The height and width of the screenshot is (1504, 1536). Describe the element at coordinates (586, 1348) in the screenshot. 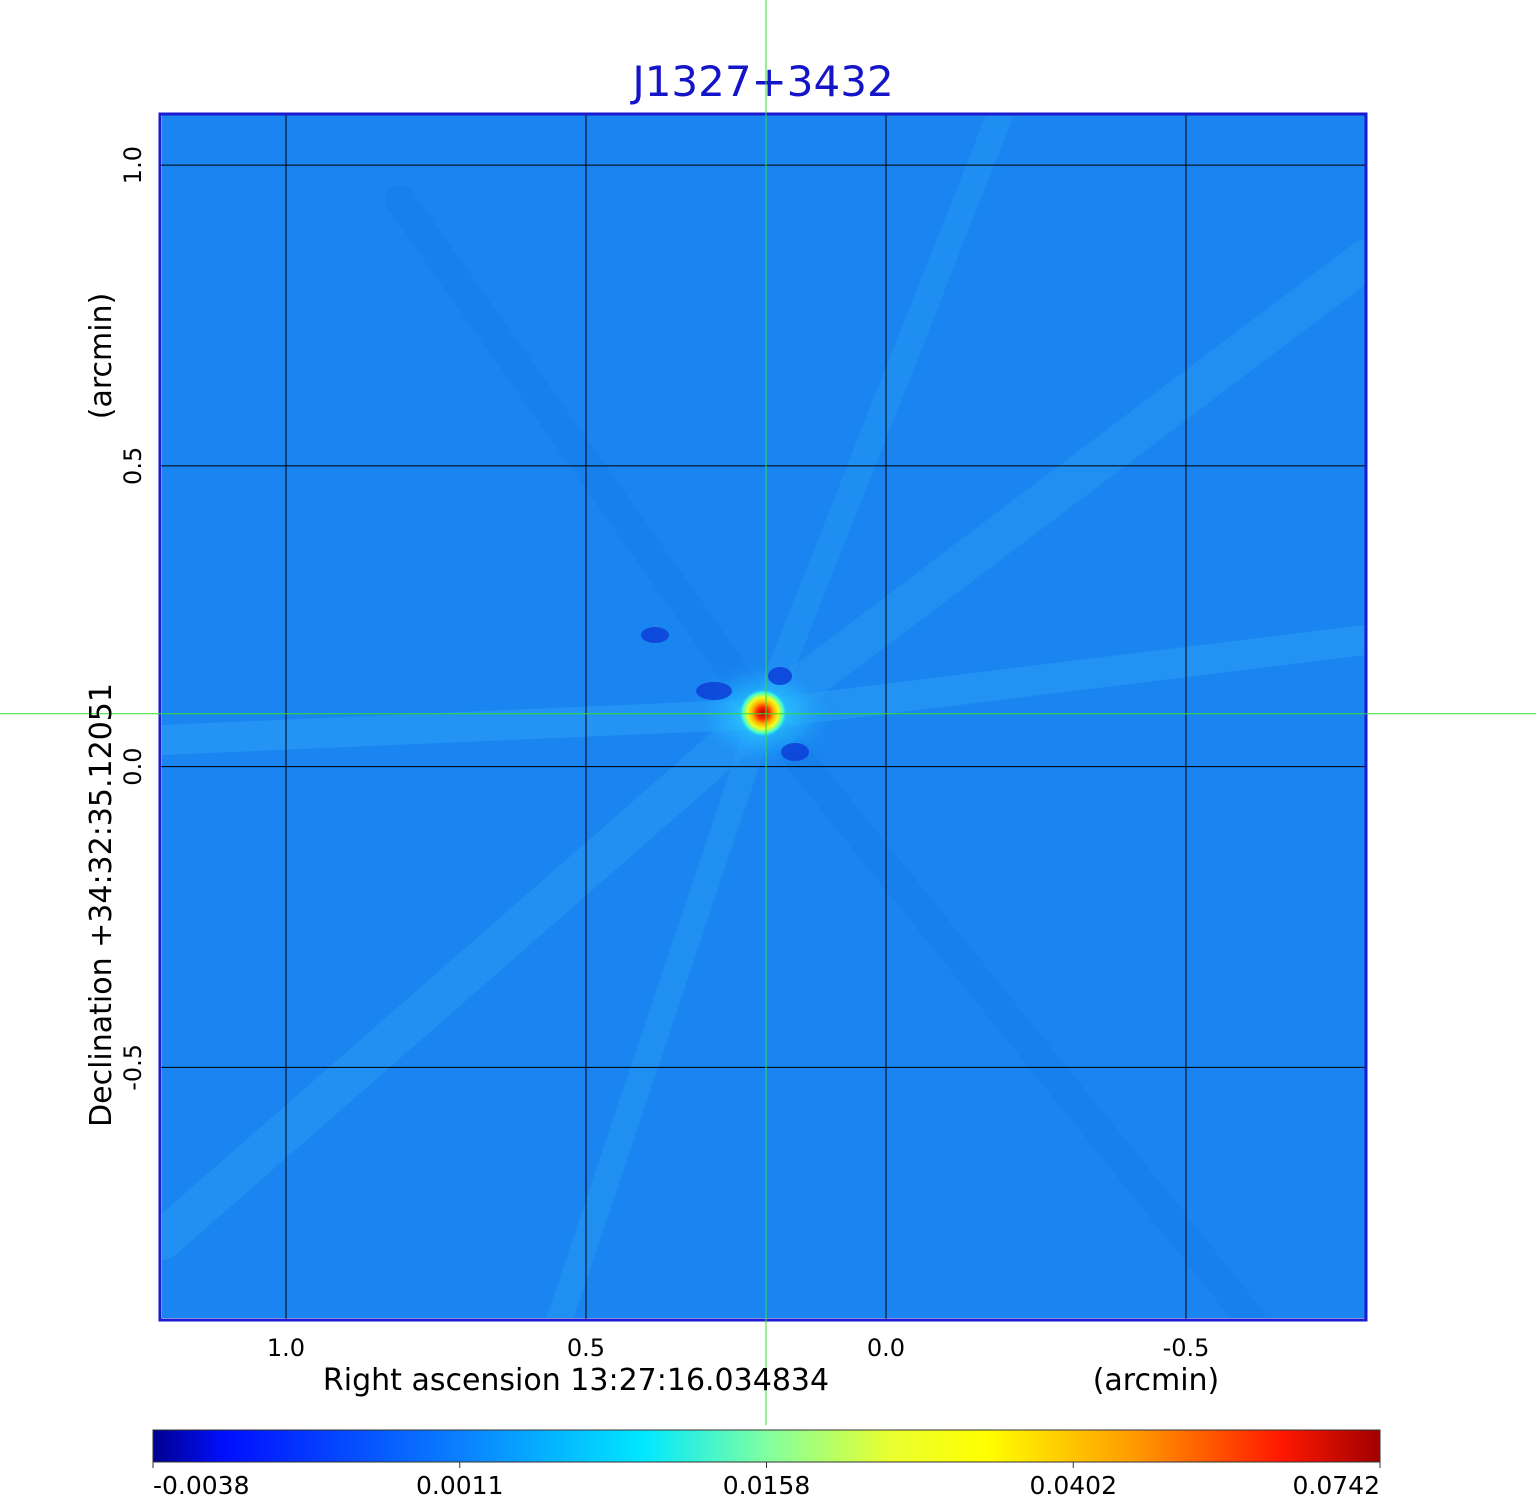

I see `x-tick-label: 0.5` at that location.